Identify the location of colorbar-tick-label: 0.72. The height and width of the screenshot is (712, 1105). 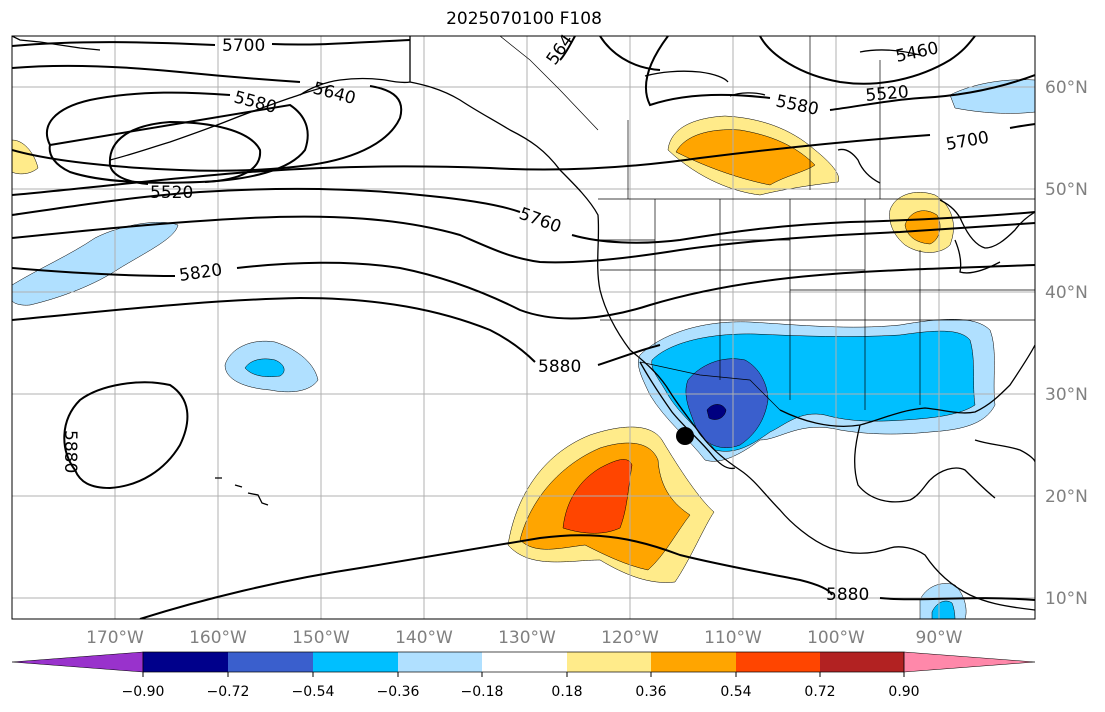
(819, 692).